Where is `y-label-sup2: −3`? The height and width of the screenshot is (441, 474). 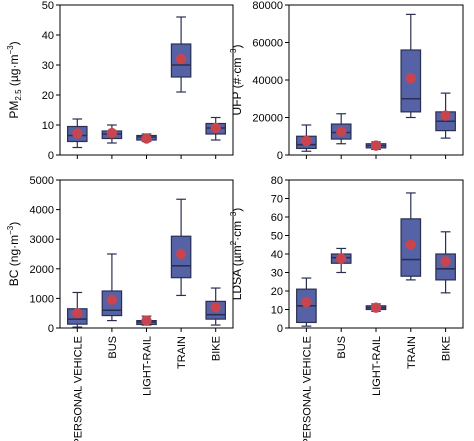
y-label-sup2: −3 is located at coordinates (233, 216).